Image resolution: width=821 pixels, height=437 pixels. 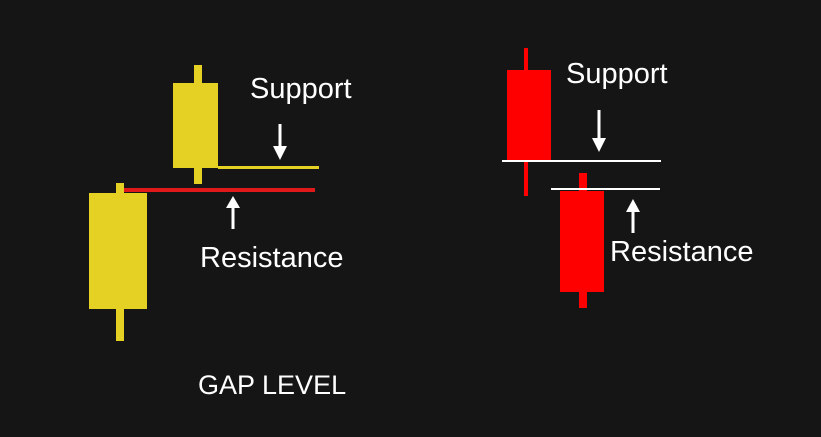 What do you see at coordinates (272, 258) in the screenshot?
I see `left-resistance-label: Resistance` at bounding box center [272, 258].